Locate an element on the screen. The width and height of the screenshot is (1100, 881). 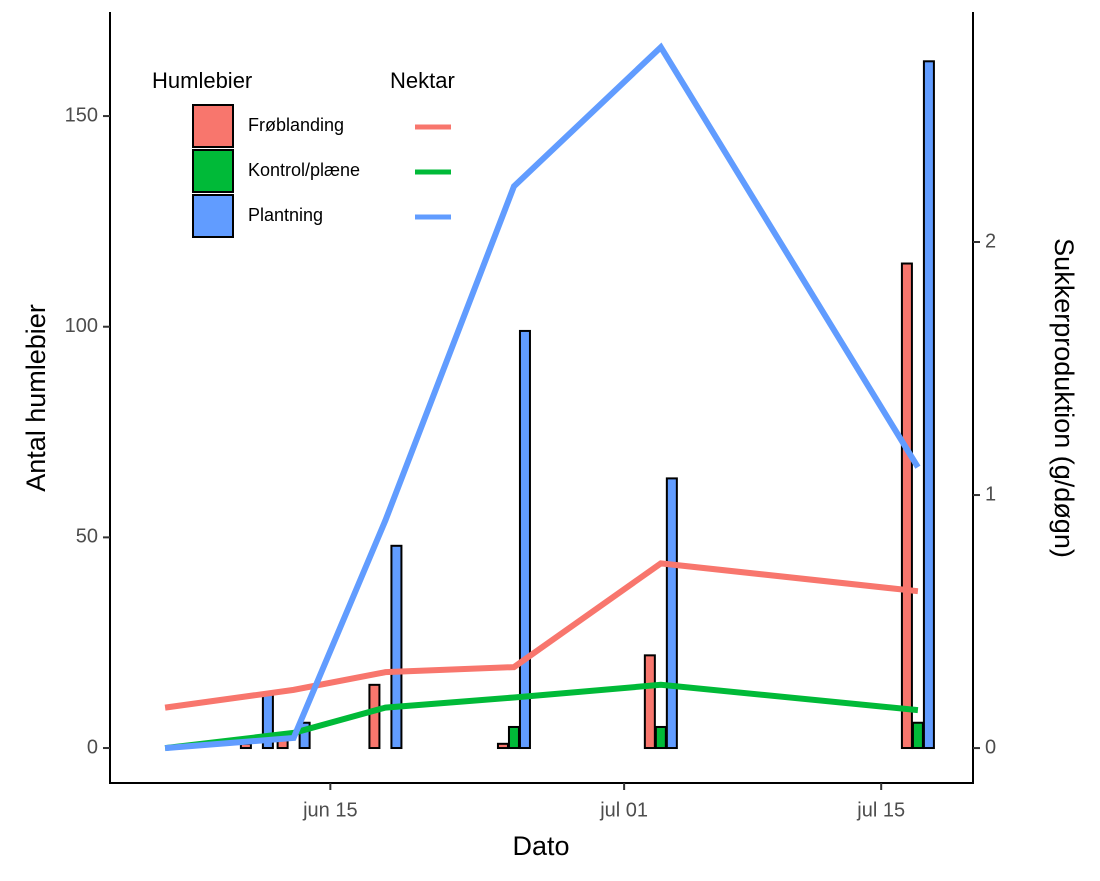
x-tick-label: jul 01 is located at coordinates (623, 810).